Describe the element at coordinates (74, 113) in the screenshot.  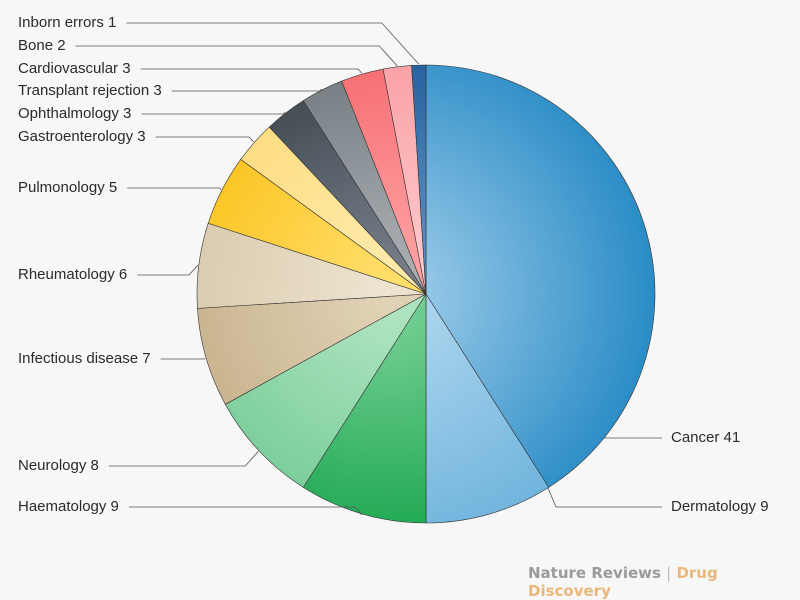
I see `slice-label: Ophthalmology 3` at that location.